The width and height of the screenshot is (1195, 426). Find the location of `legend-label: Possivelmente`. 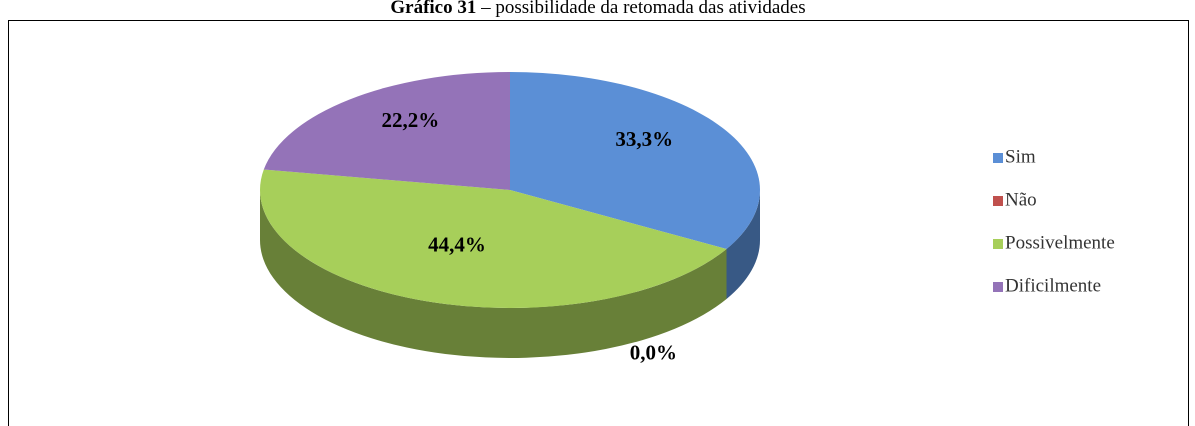

legend-label: Possivelmente is located at coordinates (1060, 242).